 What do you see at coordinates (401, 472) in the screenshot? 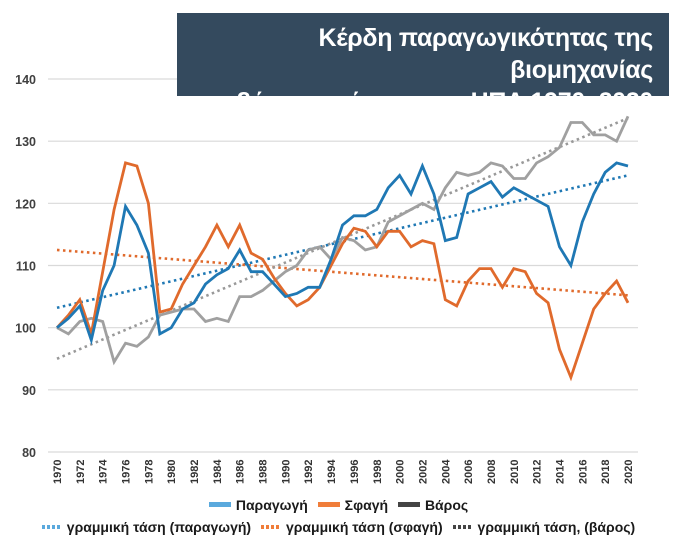
I see `x-tick-label: 2000` at bounding box center [401, 472].